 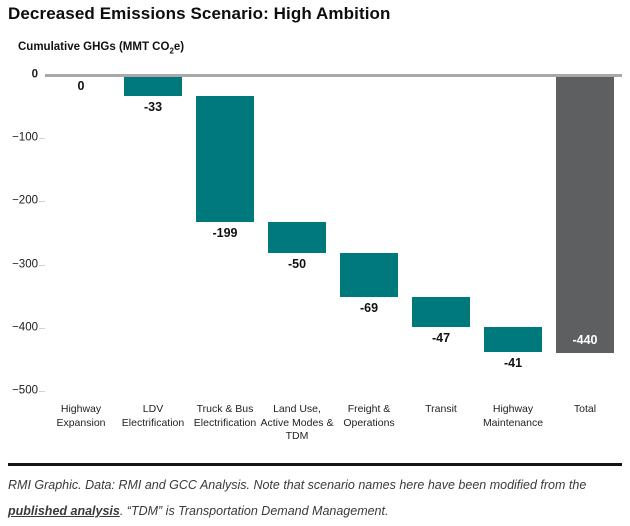 I want to click on y-axis-tick-label: −400, so click(x=25, y=327).